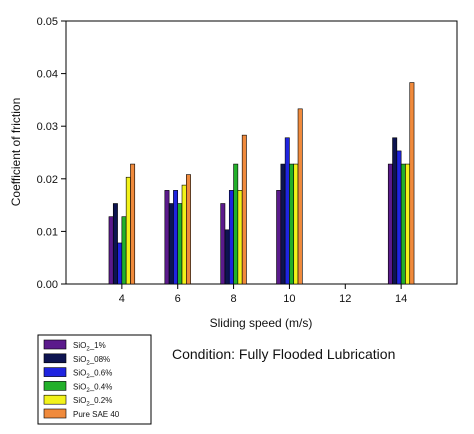 The image size is (474, 434). What do you see at coordinates (47, 127) in the screenshot?
I see `y-tick-label: 0.03` at bounding box center [47, 127].